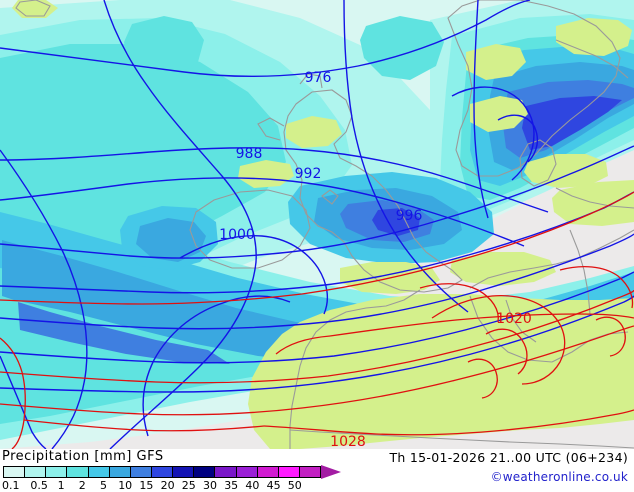  What do you see at coordinates (311, 81) in the screenshot?
I see `coastline-orkney` at bounding box center [311, 81].